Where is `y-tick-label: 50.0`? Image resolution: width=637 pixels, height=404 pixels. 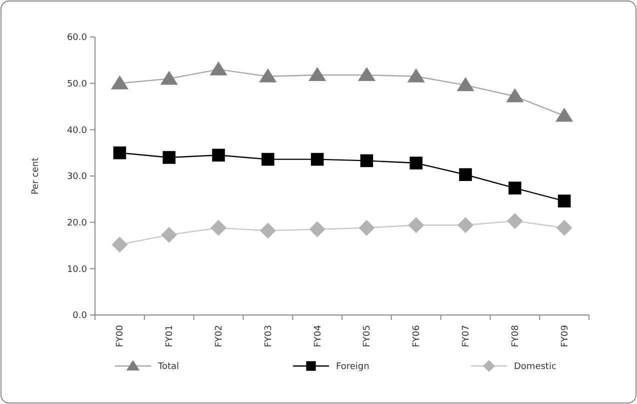 y-tick-label: 50.0 is located at coordinates (77, 84).